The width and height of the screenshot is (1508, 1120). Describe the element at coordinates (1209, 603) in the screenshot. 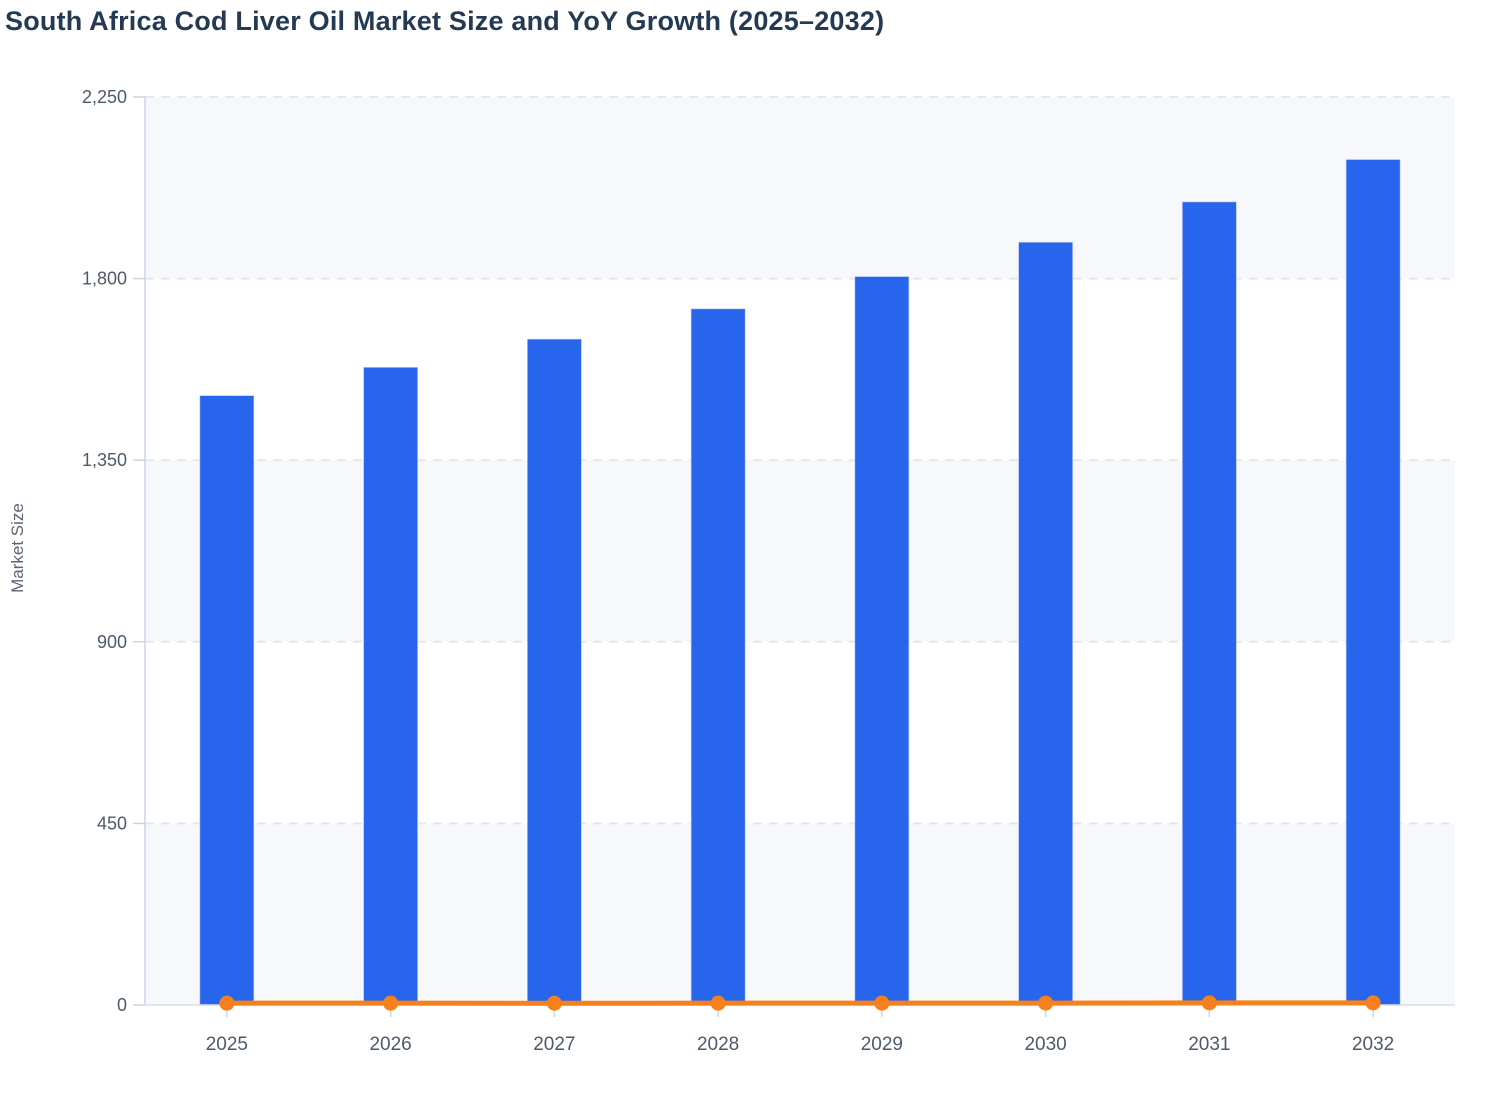

I see `bar-2031` at that location.